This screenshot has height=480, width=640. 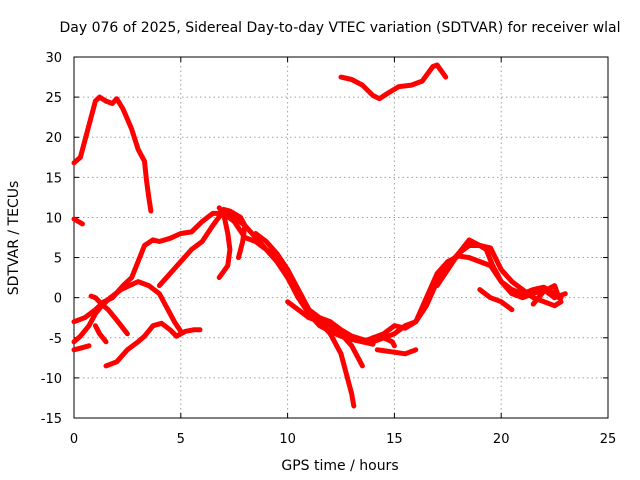 What do you see at coordinates (53, 178) in the screenshot?
I see `y-tick-label: 15` at bounding box center [53, 178].